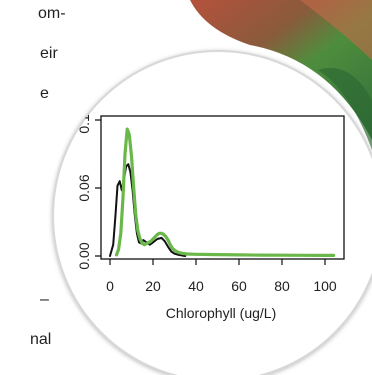 Image resolution: width=372 pixels, height=375 pixels. I want to click on article-text-fragment: om-, so click(52, 13).